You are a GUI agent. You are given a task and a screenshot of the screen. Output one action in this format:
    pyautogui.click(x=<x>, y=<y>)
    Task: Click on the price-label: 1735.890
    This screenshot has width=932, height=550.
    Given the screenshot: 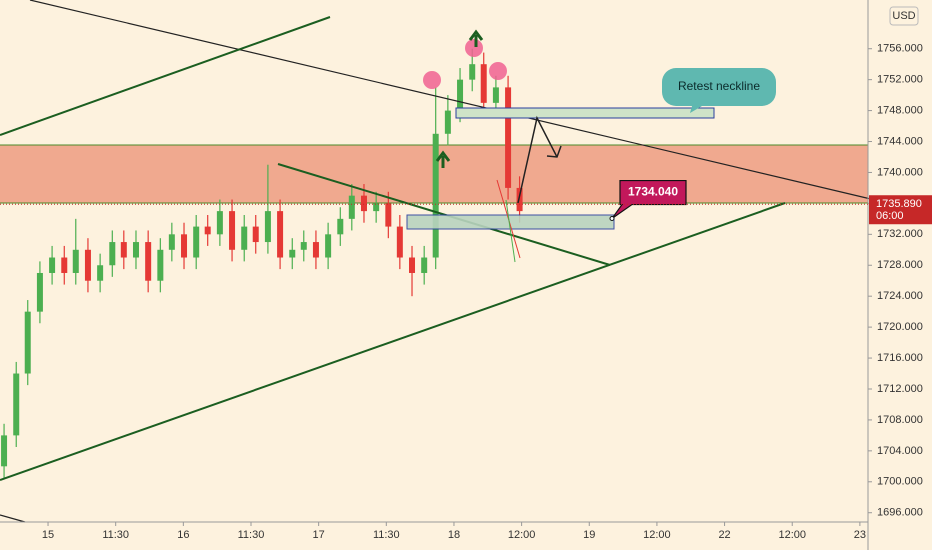 What is the action you would take?
    pyautogui.click(x=899, y=204)
    